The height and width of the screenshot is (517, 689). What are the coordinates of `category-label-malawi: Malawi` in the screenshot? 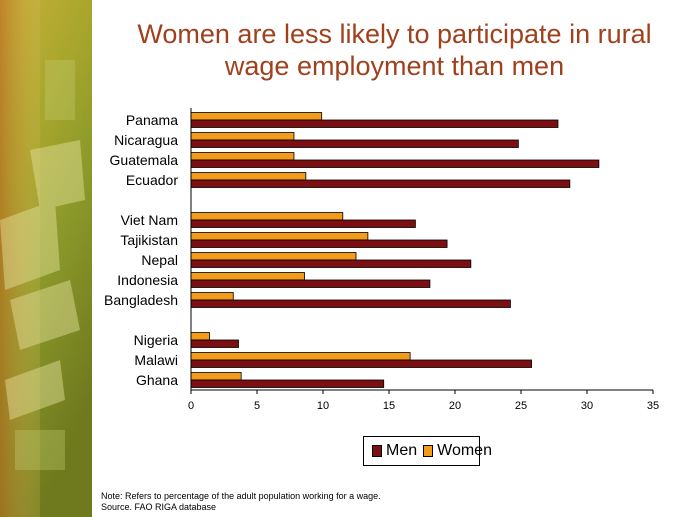 It's located at (156, 360).